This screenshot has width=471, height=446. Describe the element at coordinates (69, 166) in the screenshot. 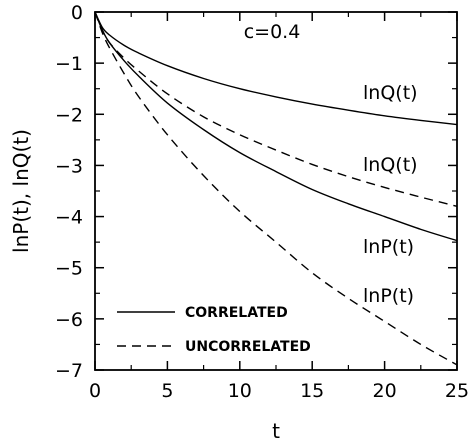

I see `y-tick-label-3: −3` at that location.